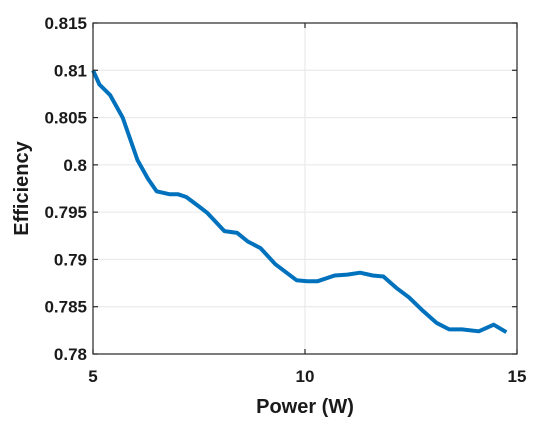 The width and height of the screenshot is (550, 426). What do you see at coordinates (70, 259) in the screenshot?
I see `y-tick-label: 0.79` at bounding box center [70, 259].